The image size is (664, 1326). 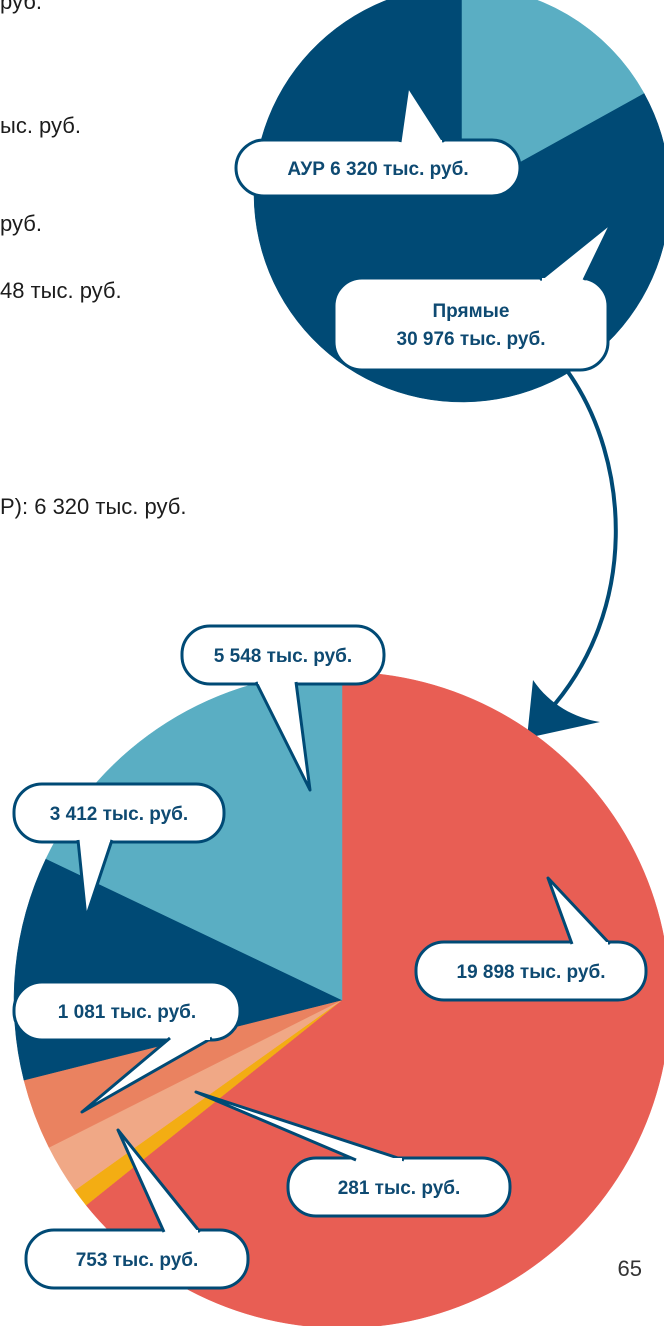 I want to click on callout-label: 19 898 тыс. руб., so click(x=531, y=972).